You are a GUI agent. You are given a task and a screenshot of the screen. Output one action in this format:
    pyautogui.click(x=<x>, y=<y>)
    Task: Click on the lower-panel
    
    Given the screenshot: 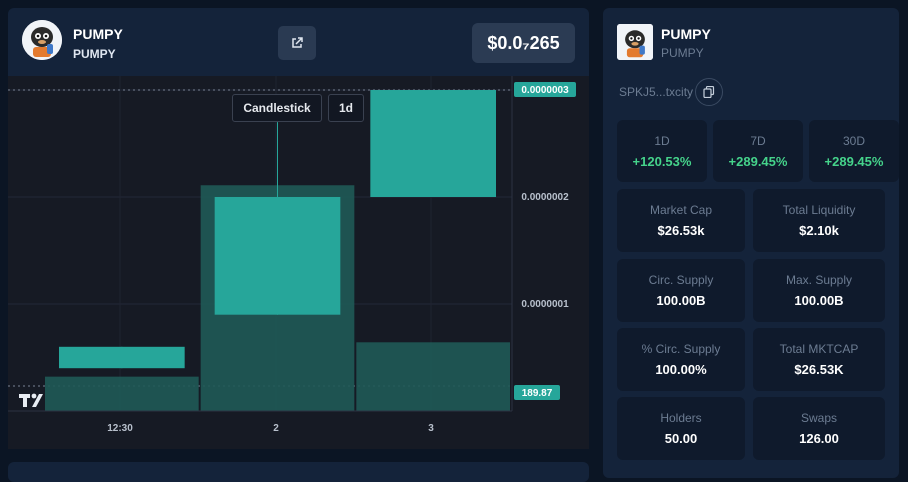 What is the action you would take?
    pyautogui.click(x=298, y=472)
    